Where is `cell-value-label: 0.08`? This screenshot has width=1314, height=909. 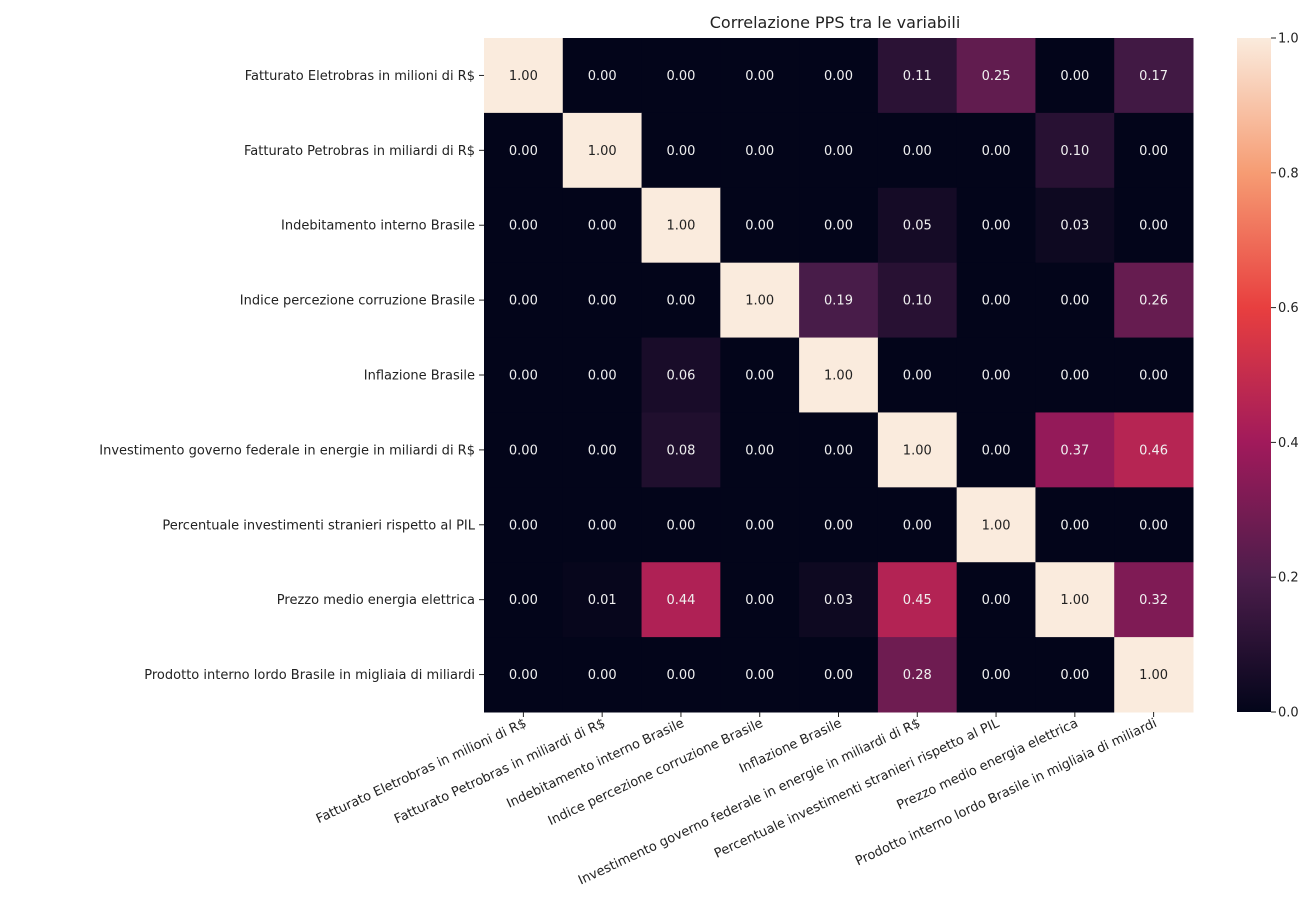 cell-value-label: 0.08 is located at coordinates (680, 450).